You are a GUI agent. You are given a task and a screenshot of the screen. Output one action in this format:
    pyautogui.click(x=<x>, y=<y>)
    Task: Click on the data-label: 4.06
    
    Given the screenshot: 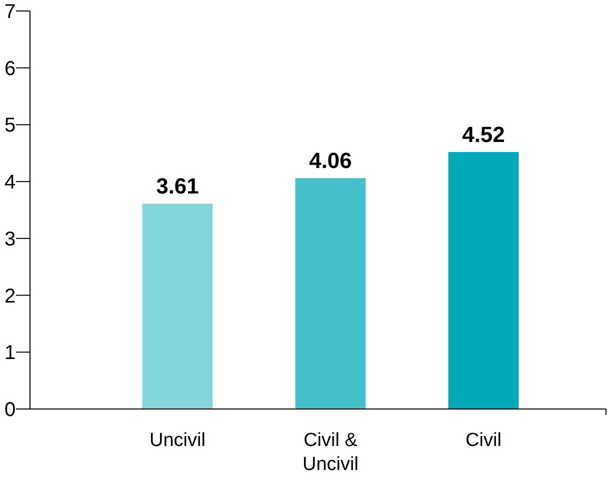 What is the action you would take?
    pyautogui.click(x=330, y=161)
    